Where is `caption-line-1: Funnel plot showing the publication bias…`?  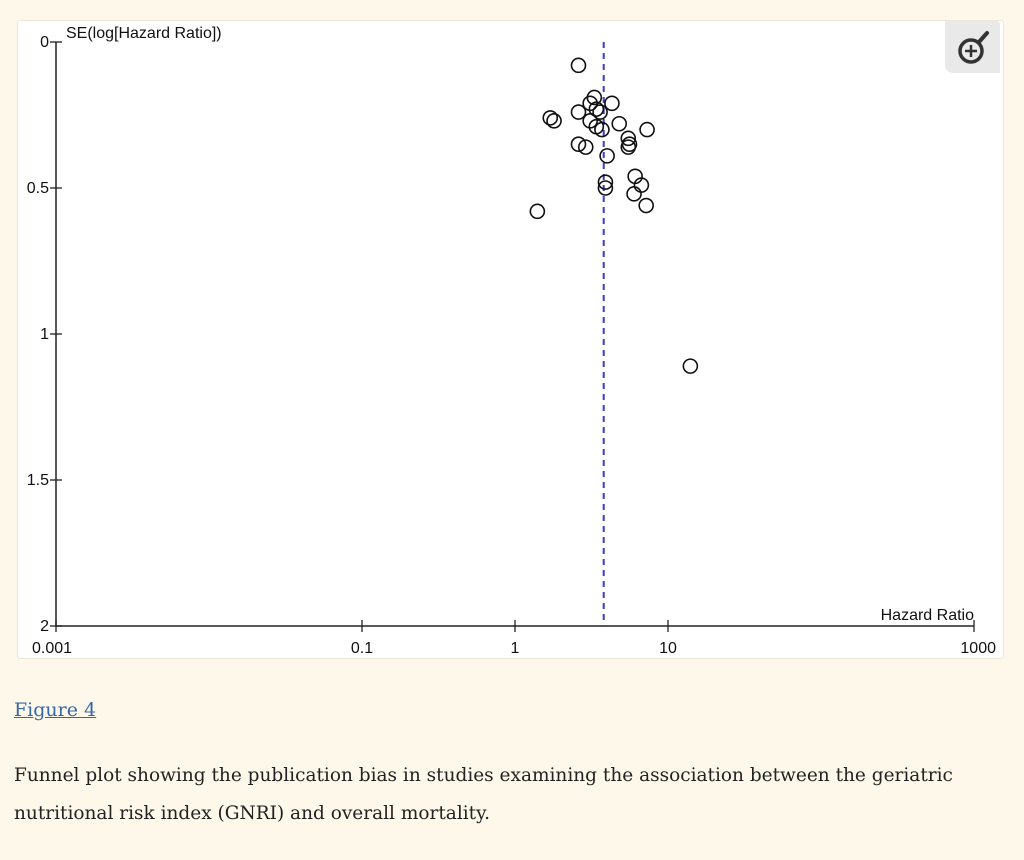
caption-line-1: Funnel plot showing the publication bias… is located at coordinates (483, 775).